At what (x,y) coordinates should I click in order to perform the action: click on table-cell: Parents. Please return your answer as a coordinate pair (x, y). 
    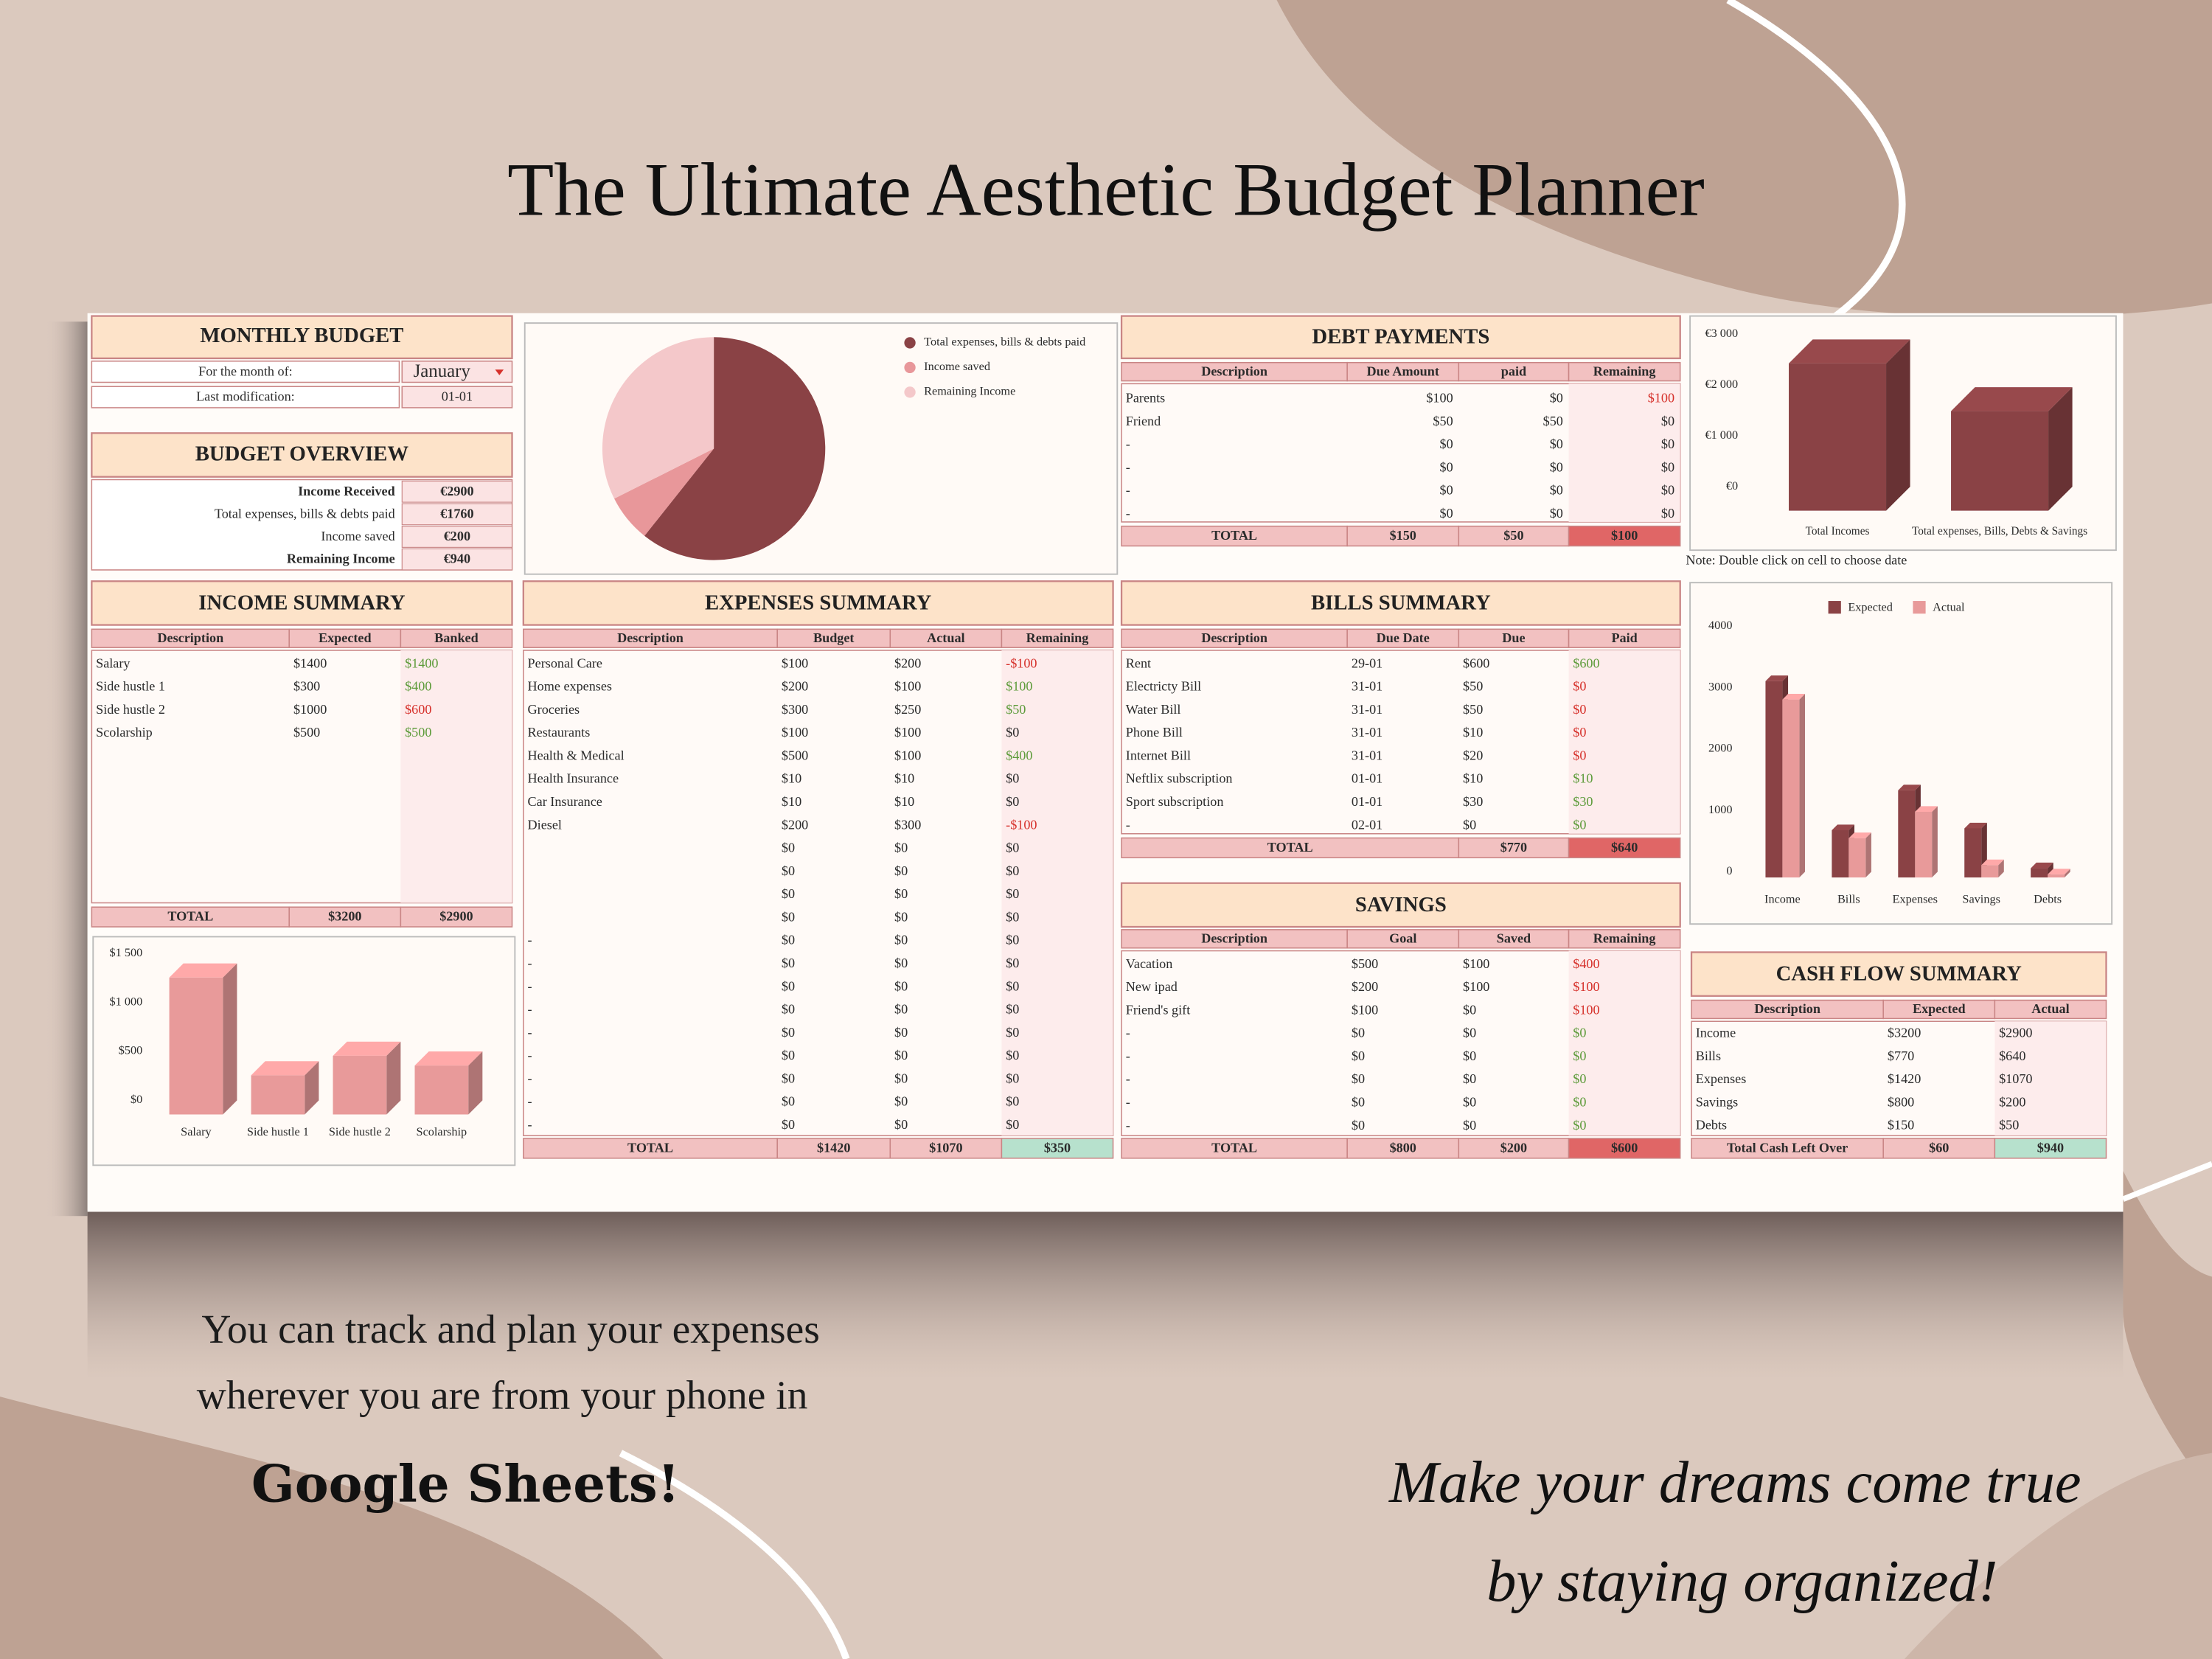
    Looking at the image, I should click on (1145, 398).